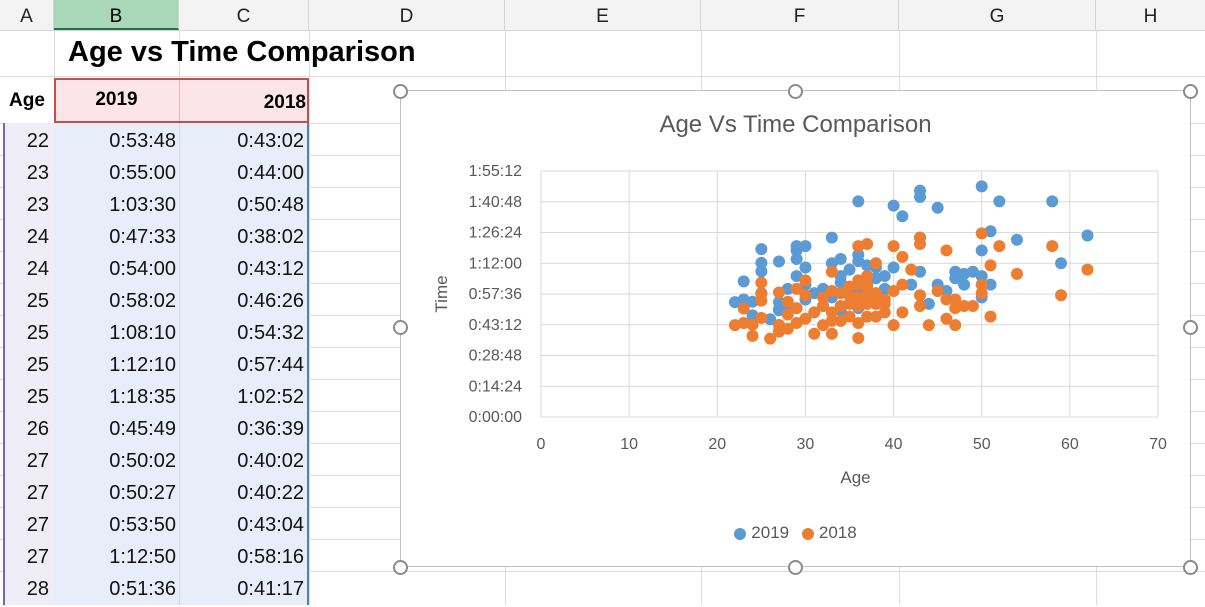 This screenshot has height=607, width=1205. I want to click on time-2018-cell: 0:36:39, so click(270, 429).